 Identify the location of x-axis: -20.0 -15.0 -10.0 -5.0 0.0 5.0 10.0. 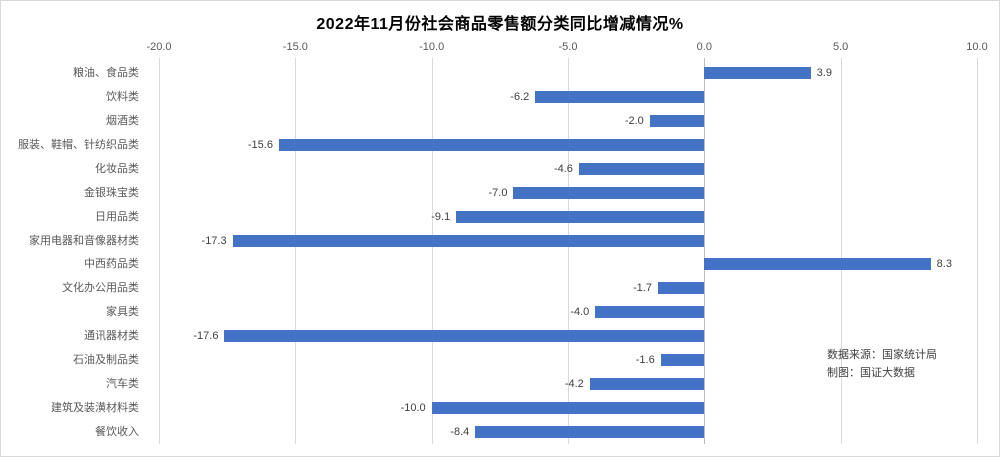
(566, 47).